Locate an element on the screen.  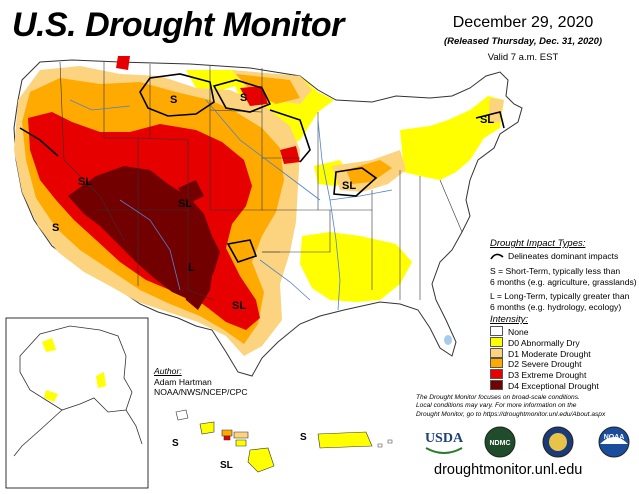
noaa-logo-text: NOAA is located at coordinates (614, 437).